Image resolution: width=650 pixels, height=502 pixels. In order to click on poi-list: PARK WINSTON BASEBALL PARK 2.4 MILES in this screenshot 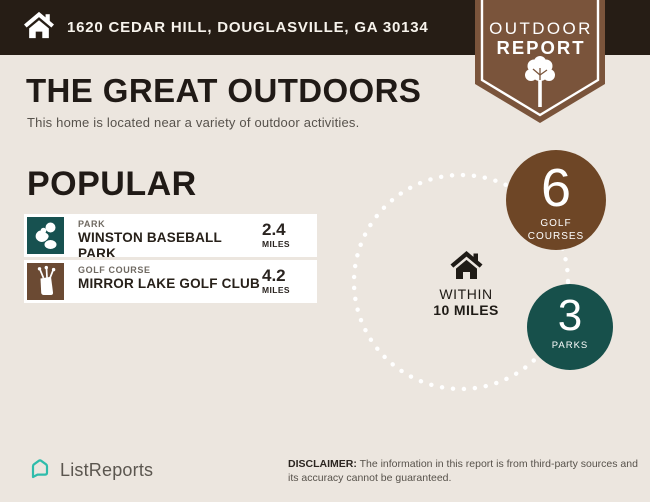, I will do `click(170, 260)`.